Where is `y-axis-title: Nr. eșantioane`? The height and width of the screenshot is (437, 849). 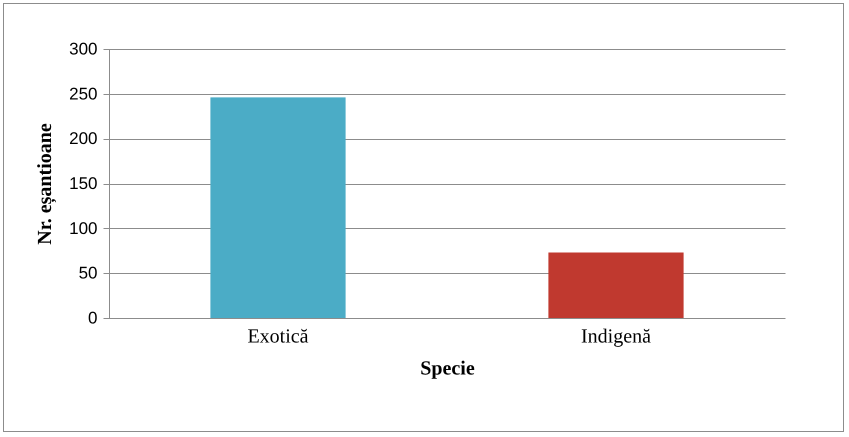
y-axis-title: Nr. eșantioane is located at coordinates (46, 184).